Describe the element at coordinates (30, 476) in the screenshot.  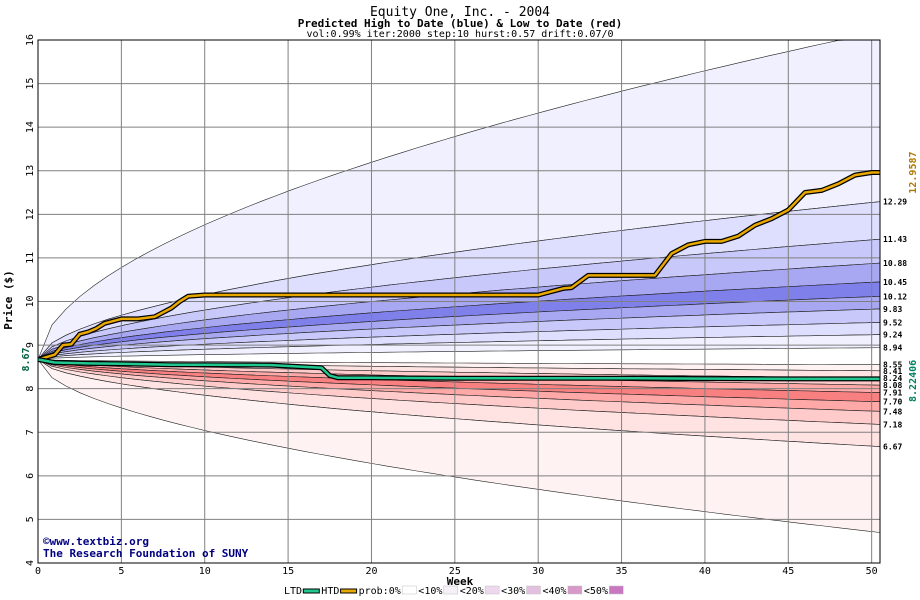
I see `y-tick-label: 6` at that location.